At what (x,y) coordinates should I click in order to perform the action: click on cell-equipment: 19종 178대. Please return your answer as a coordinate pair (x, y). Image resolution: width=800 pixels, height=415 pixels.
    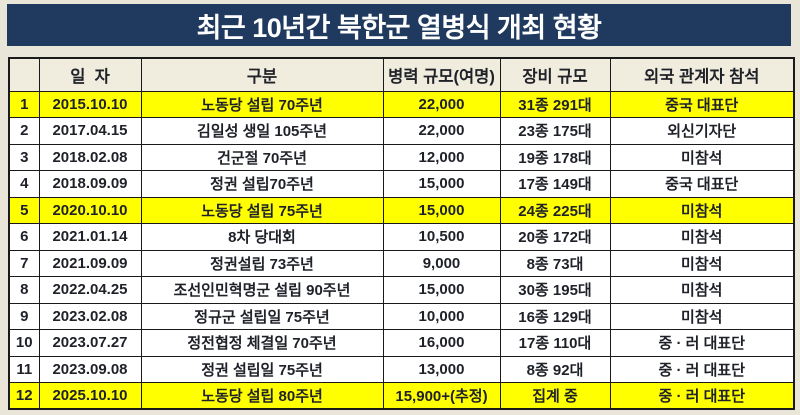
    Looking at the image, I should click on (555, 157).